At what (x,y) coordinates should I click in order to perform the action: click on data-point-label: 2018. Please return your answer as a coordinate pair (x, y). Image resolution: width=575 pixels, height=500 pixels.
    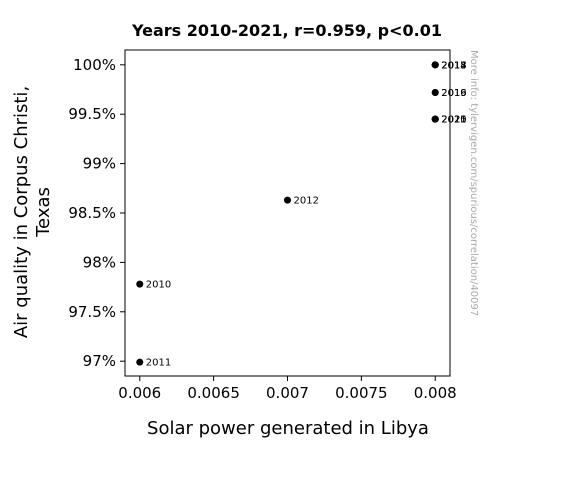
    Looking at the image, I should click on (453, 65).